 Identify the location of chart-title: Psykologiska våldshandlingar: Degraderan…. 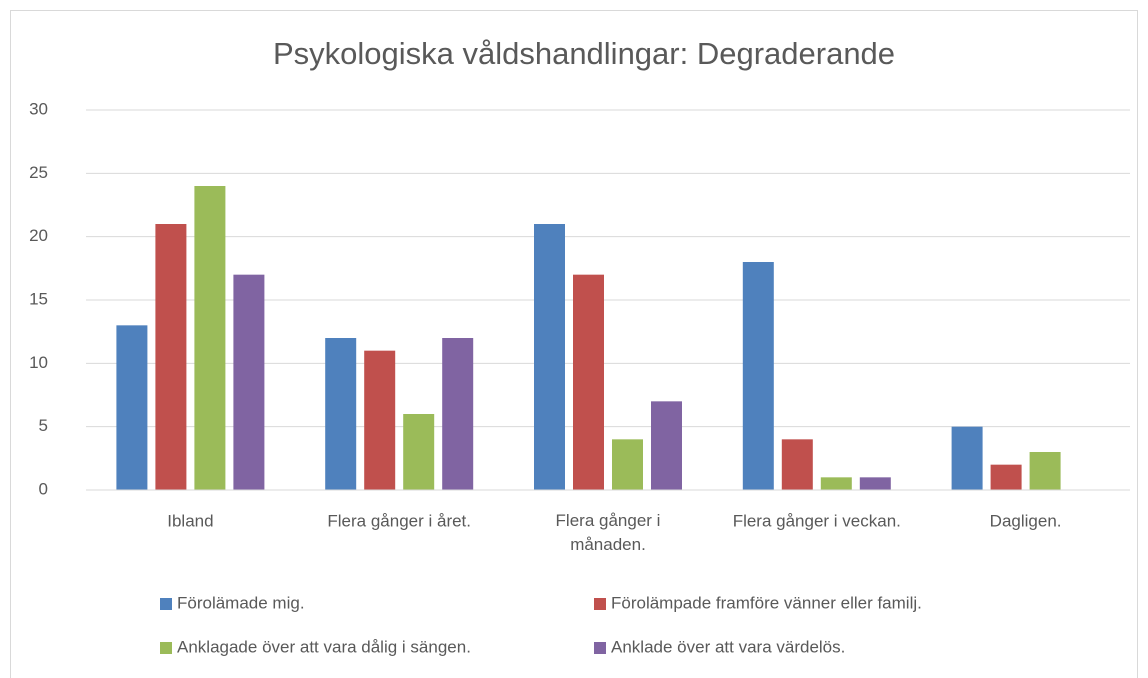
(584, 53).